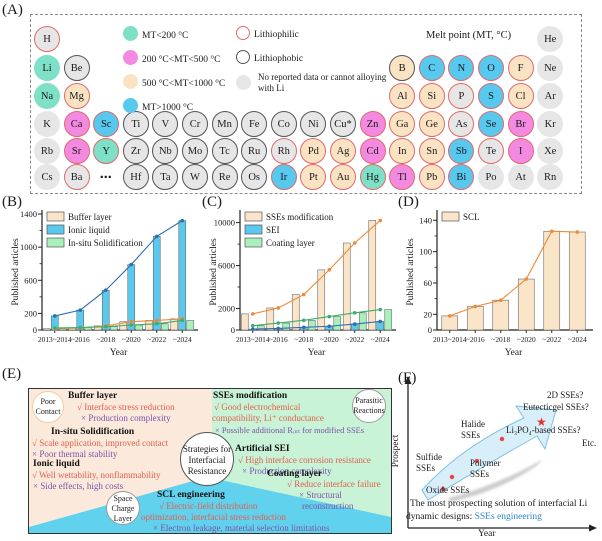 The image size is (602, 541). I want to click on element-Ar: Ar, so click(550, 96).